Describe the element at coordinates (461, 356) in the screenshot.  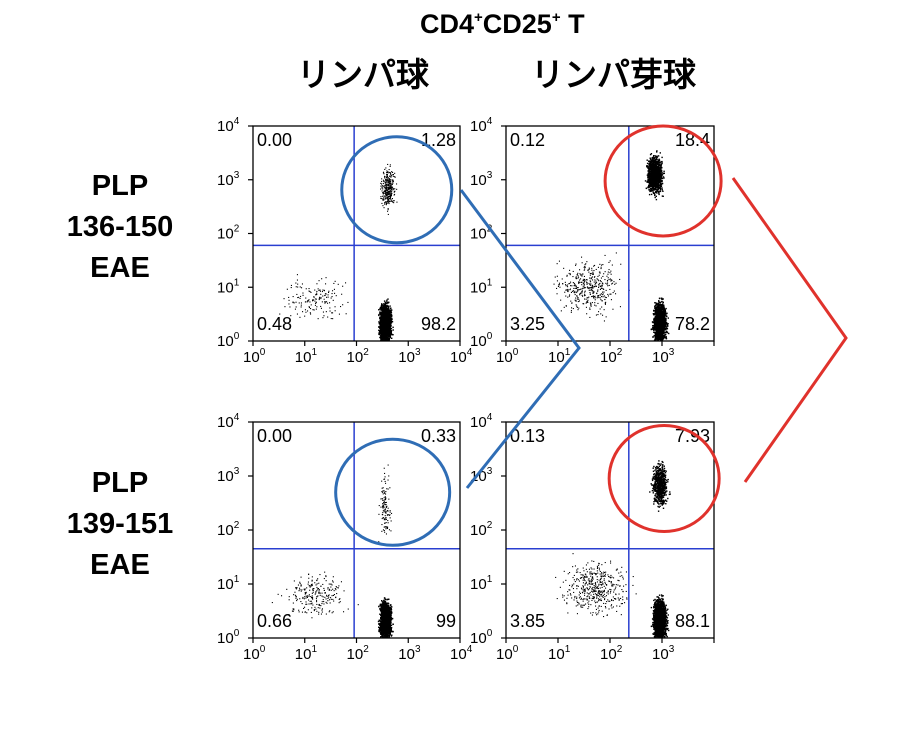
I see `x-tick-label: 104` at that location.